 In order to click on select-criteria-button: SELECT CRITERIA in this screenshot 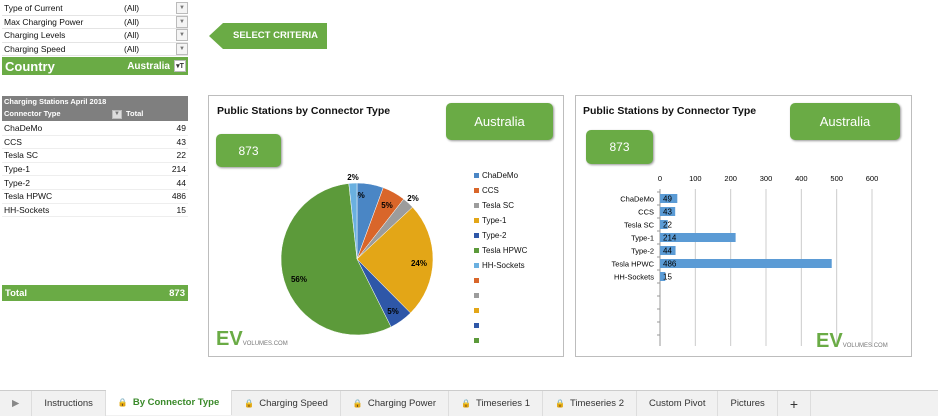, I will do `click(268, 36)`.